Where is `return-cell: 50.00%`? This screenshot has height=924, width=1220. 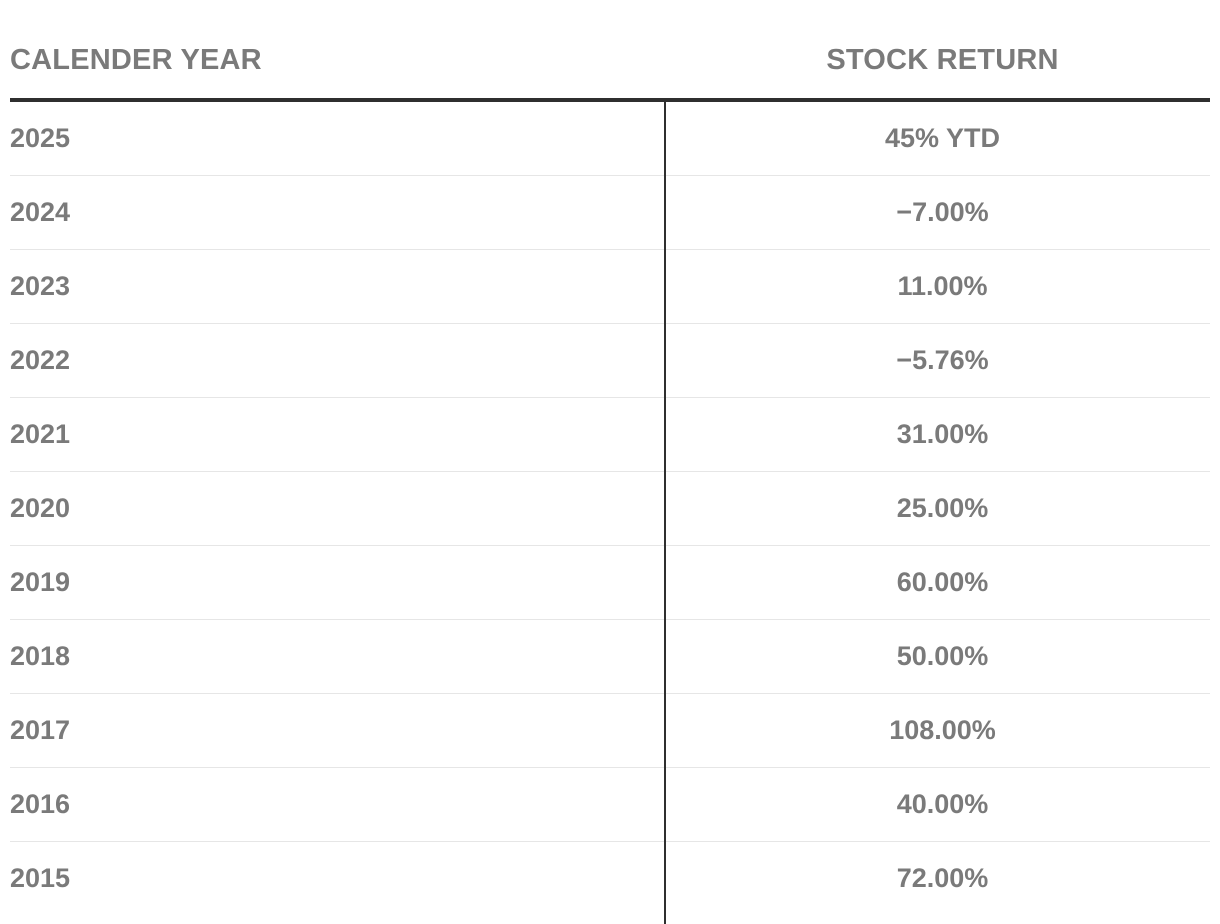
return-cell: 50.00% is located at coordinates (942, 656).